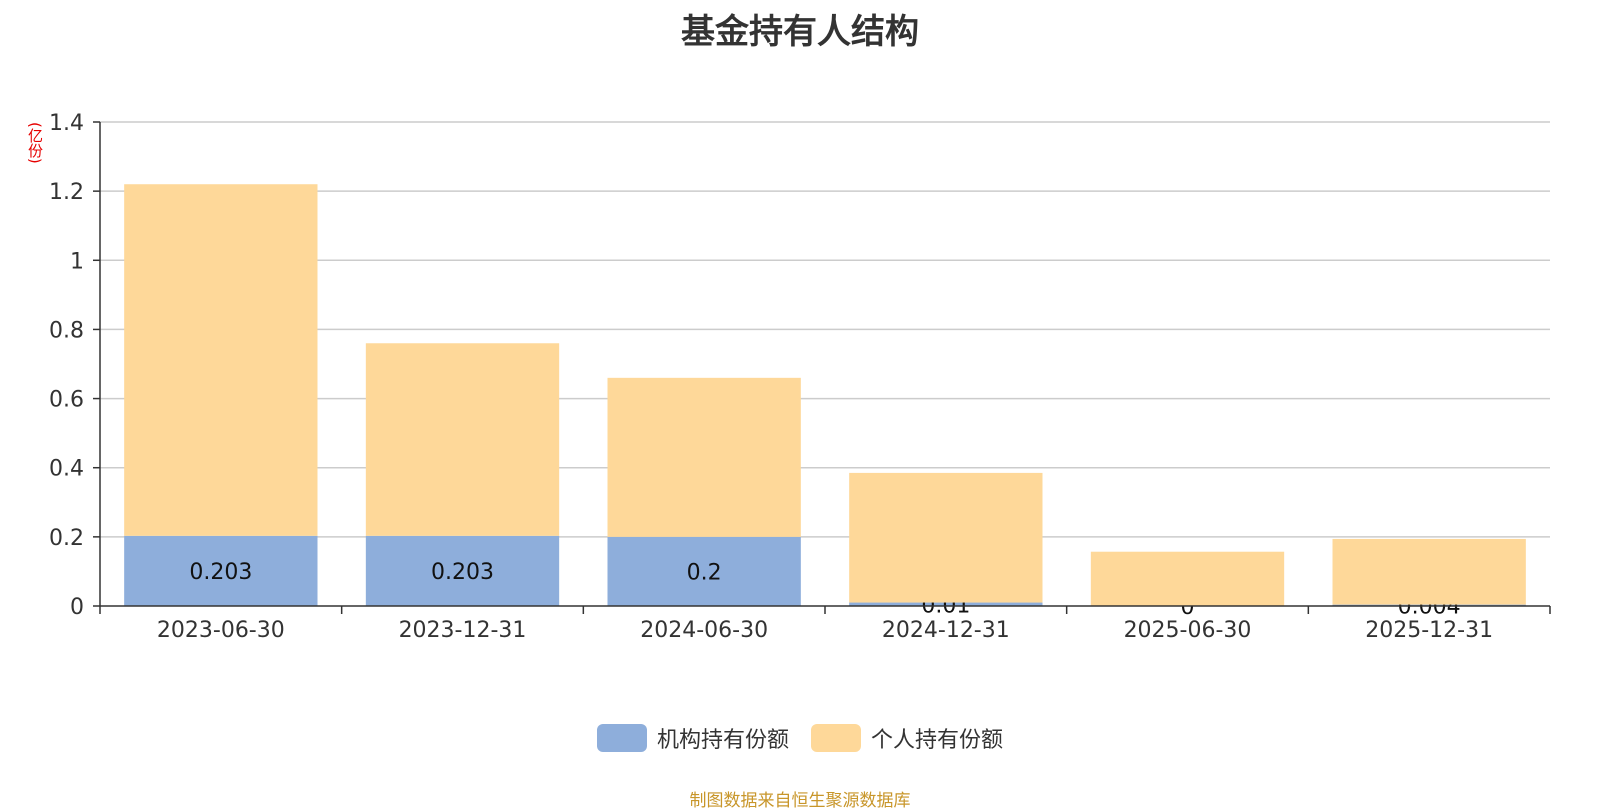 Image resolution: width=1600 pixels, height=811 pixels. I want to click on y-tick-label: 0, so click(77, 607).